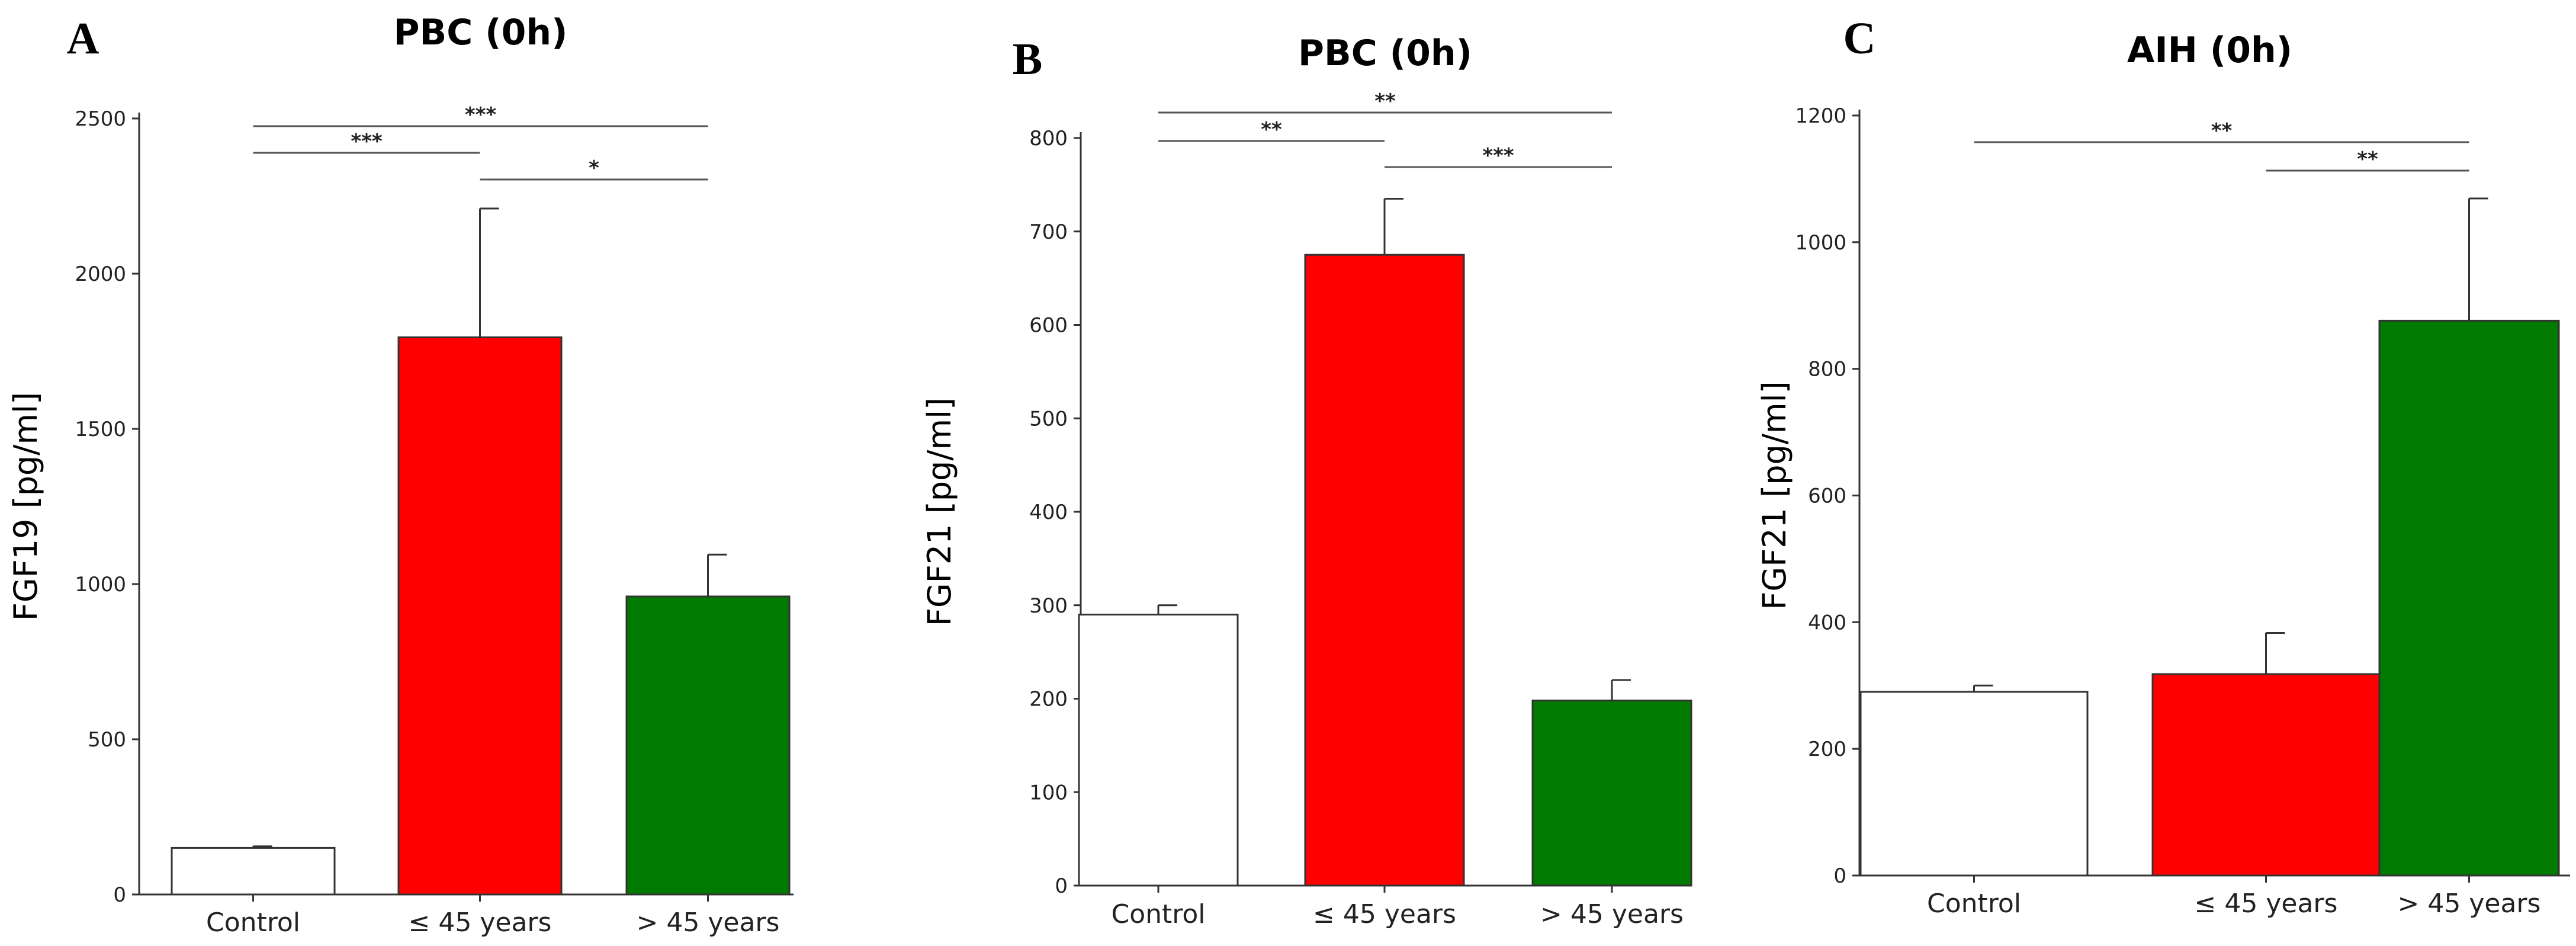 The width and height of the screenshot is (2576, 946). What do you see at coordinates (1048, 326) in the screenshot?
I see `chart-b-ytick-label: 600` at bounding box center [1048, 326].